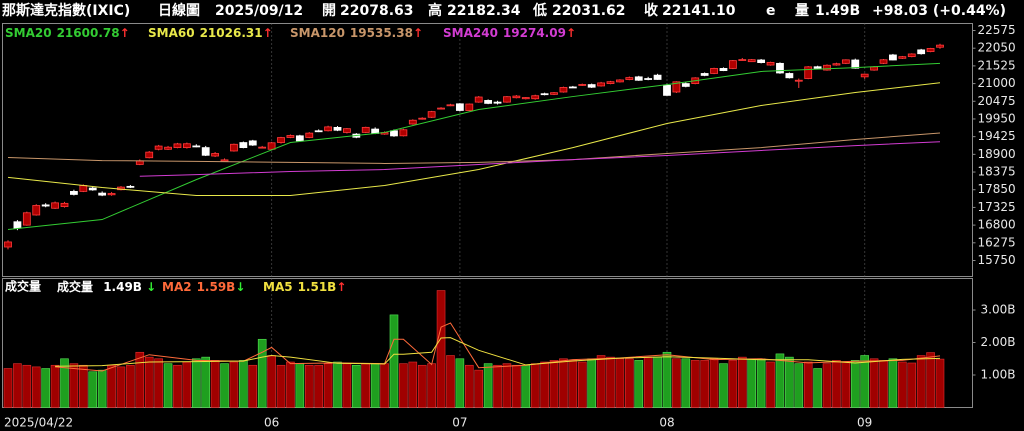 This screenshot has width=1024, height=431. What do you see at coordinates (997, 260) in the screenshot?
I see `y-tick-label: 15750` at bounding box center [997, 260].